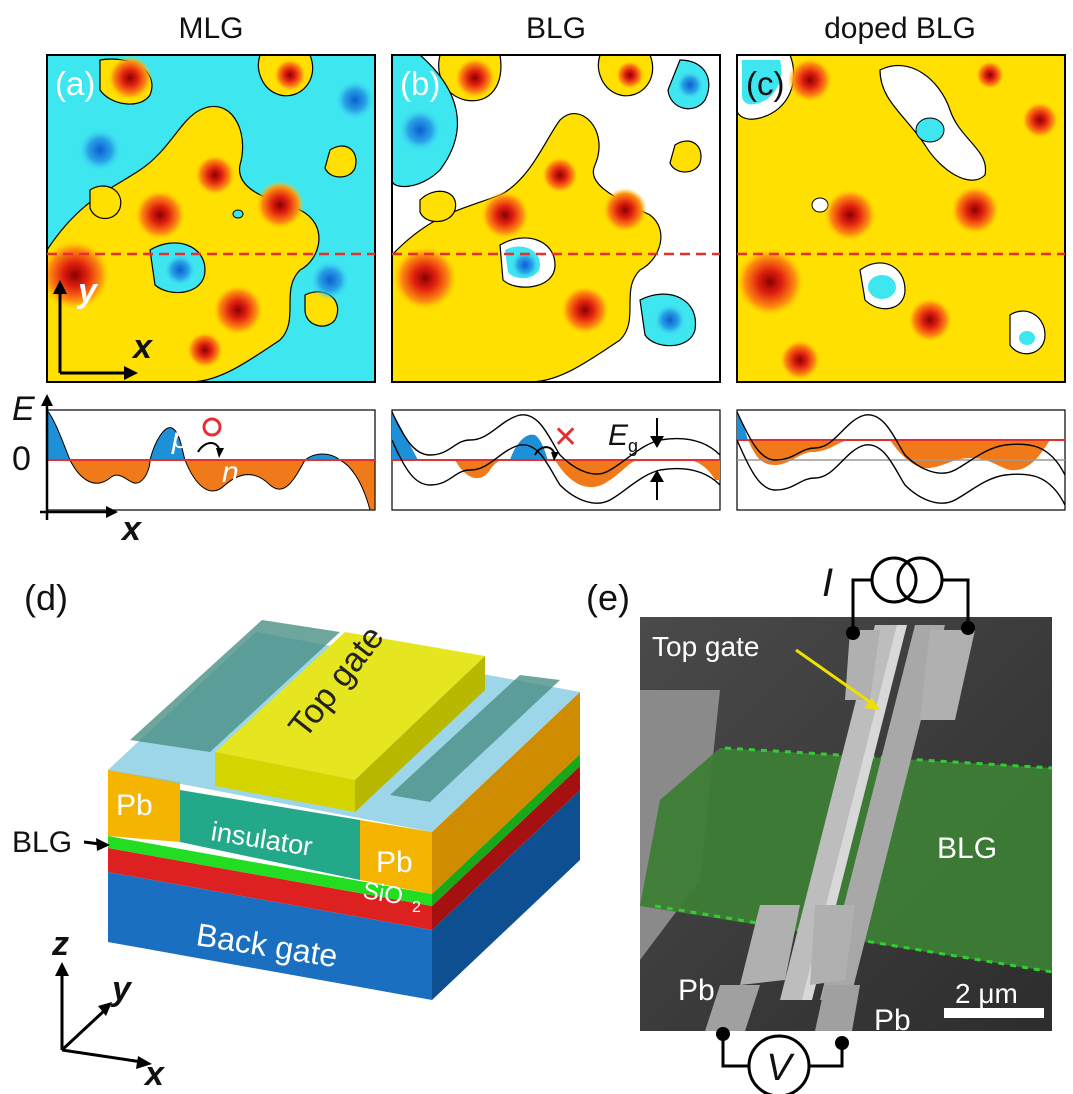 Image resolution: width=1073 pixels, height=1094 pixels. What do you see at coordinates (892, 1020) in the screenshot?
I see `sem-pb-right-label: Pb` at bounding box center [892, 1020].